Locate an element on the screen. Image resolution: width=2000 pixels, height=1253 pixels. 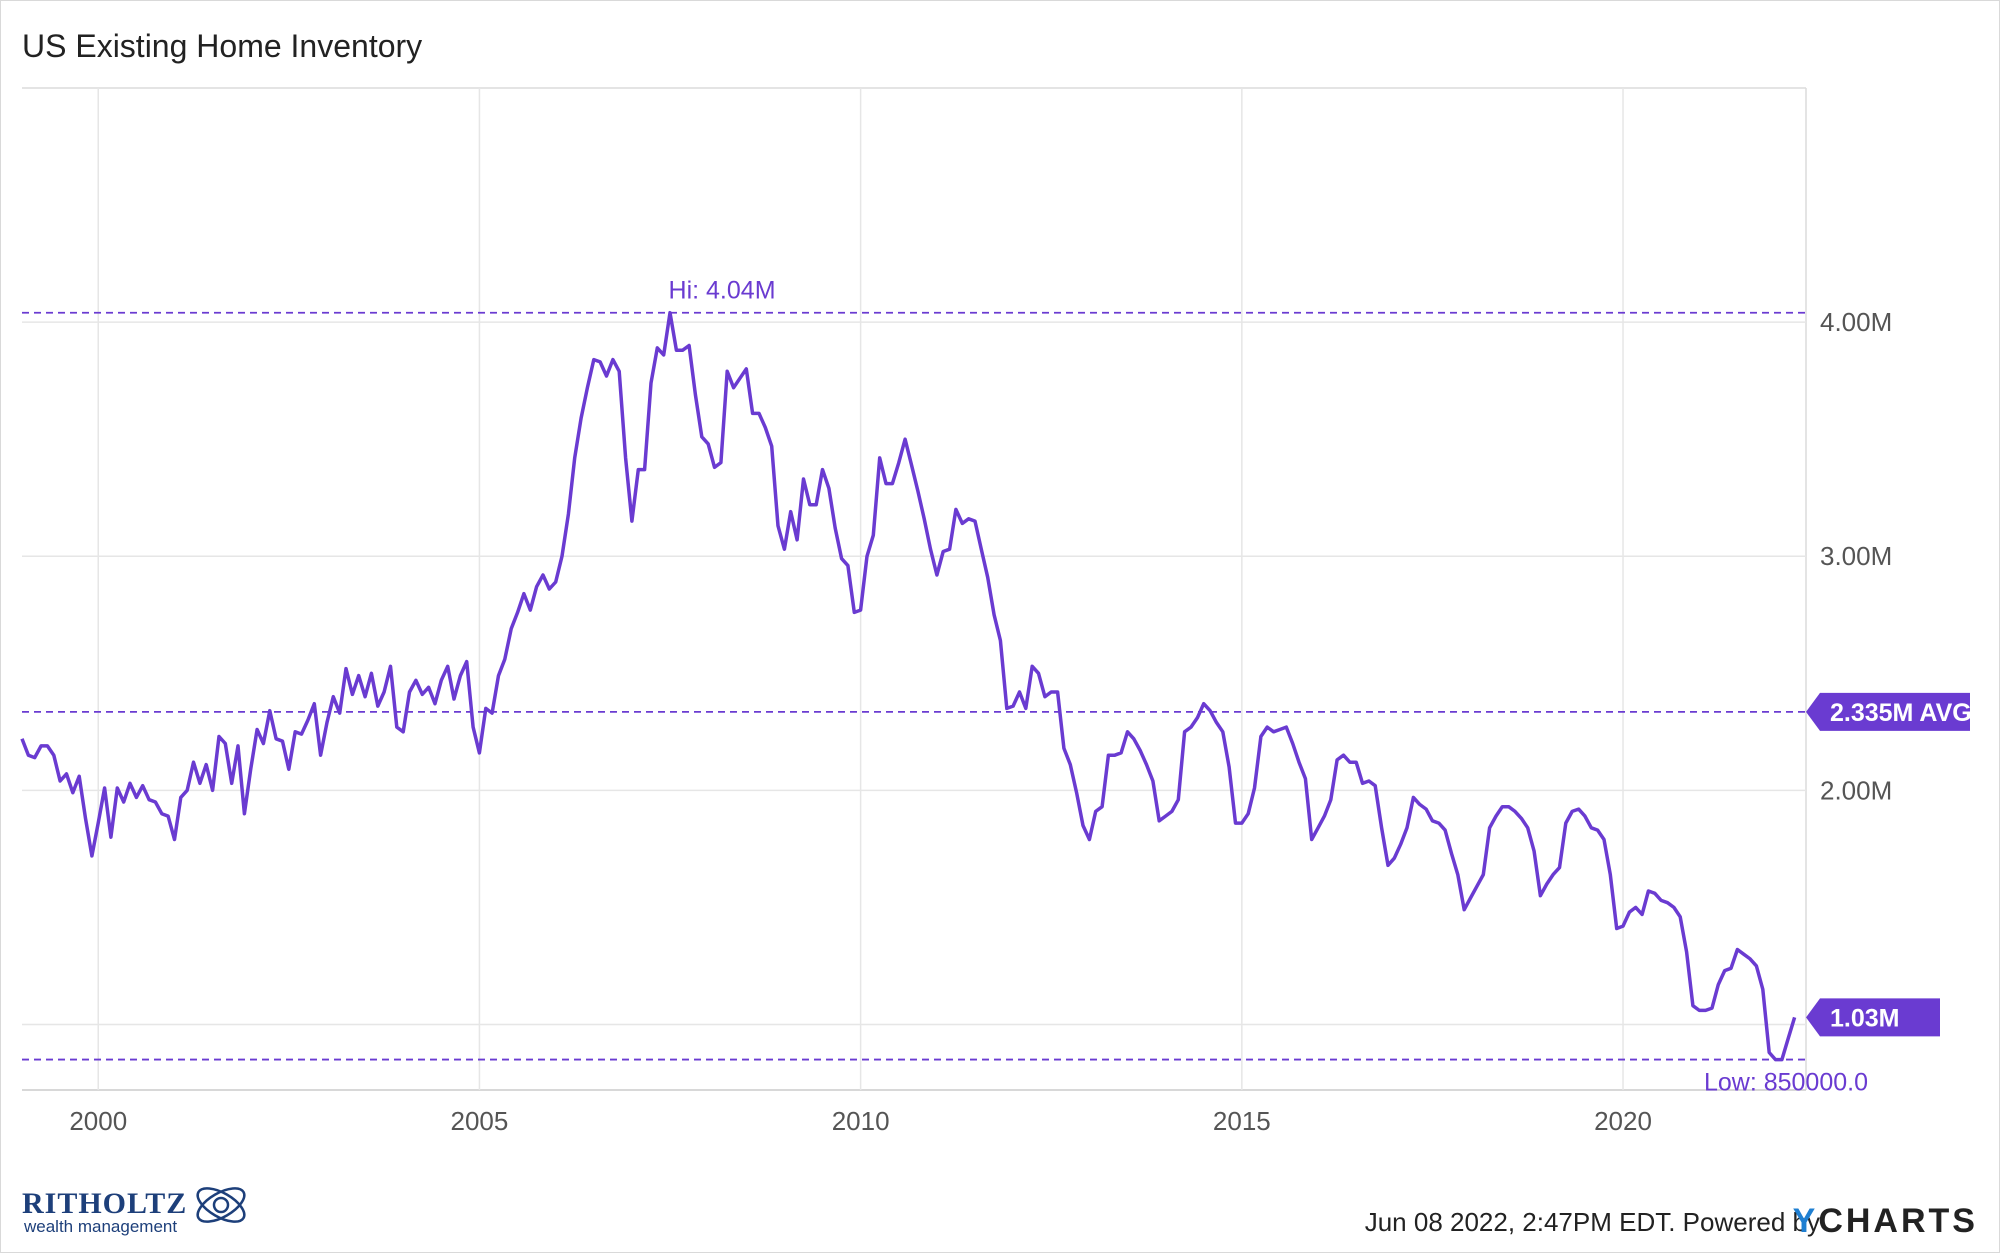
ycharts-rest: CHARTS is located at coordinates (1898, 1221).